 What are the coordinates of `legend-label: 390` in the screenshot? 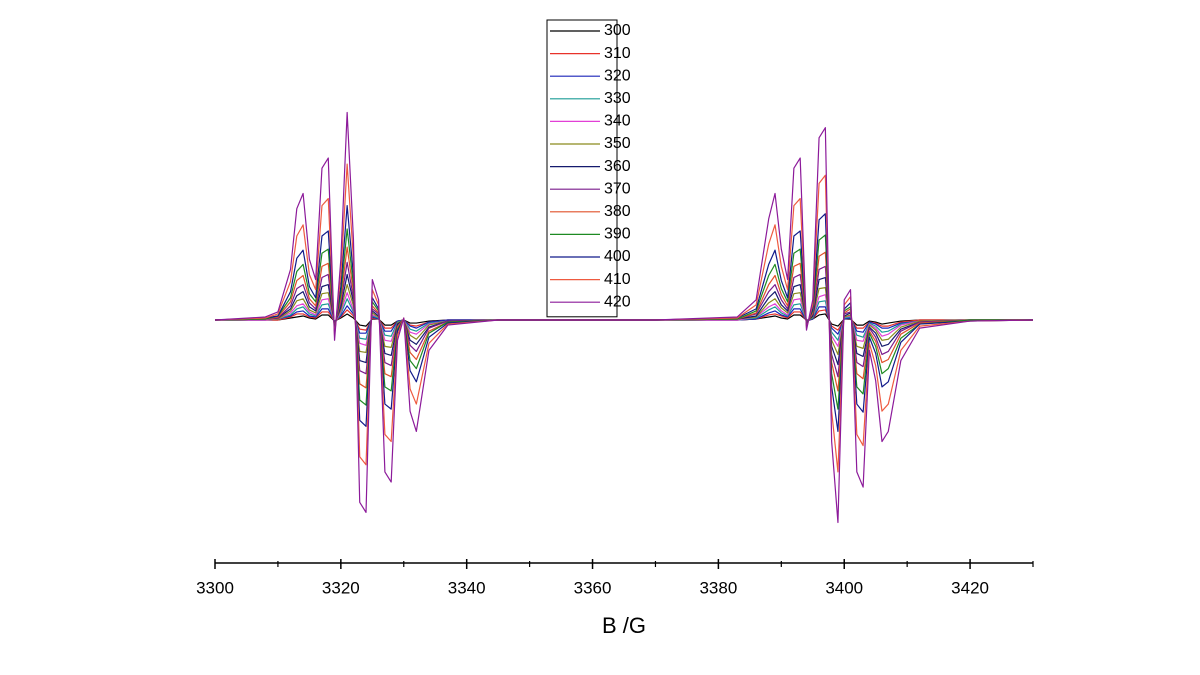 It's located at (617, 234).